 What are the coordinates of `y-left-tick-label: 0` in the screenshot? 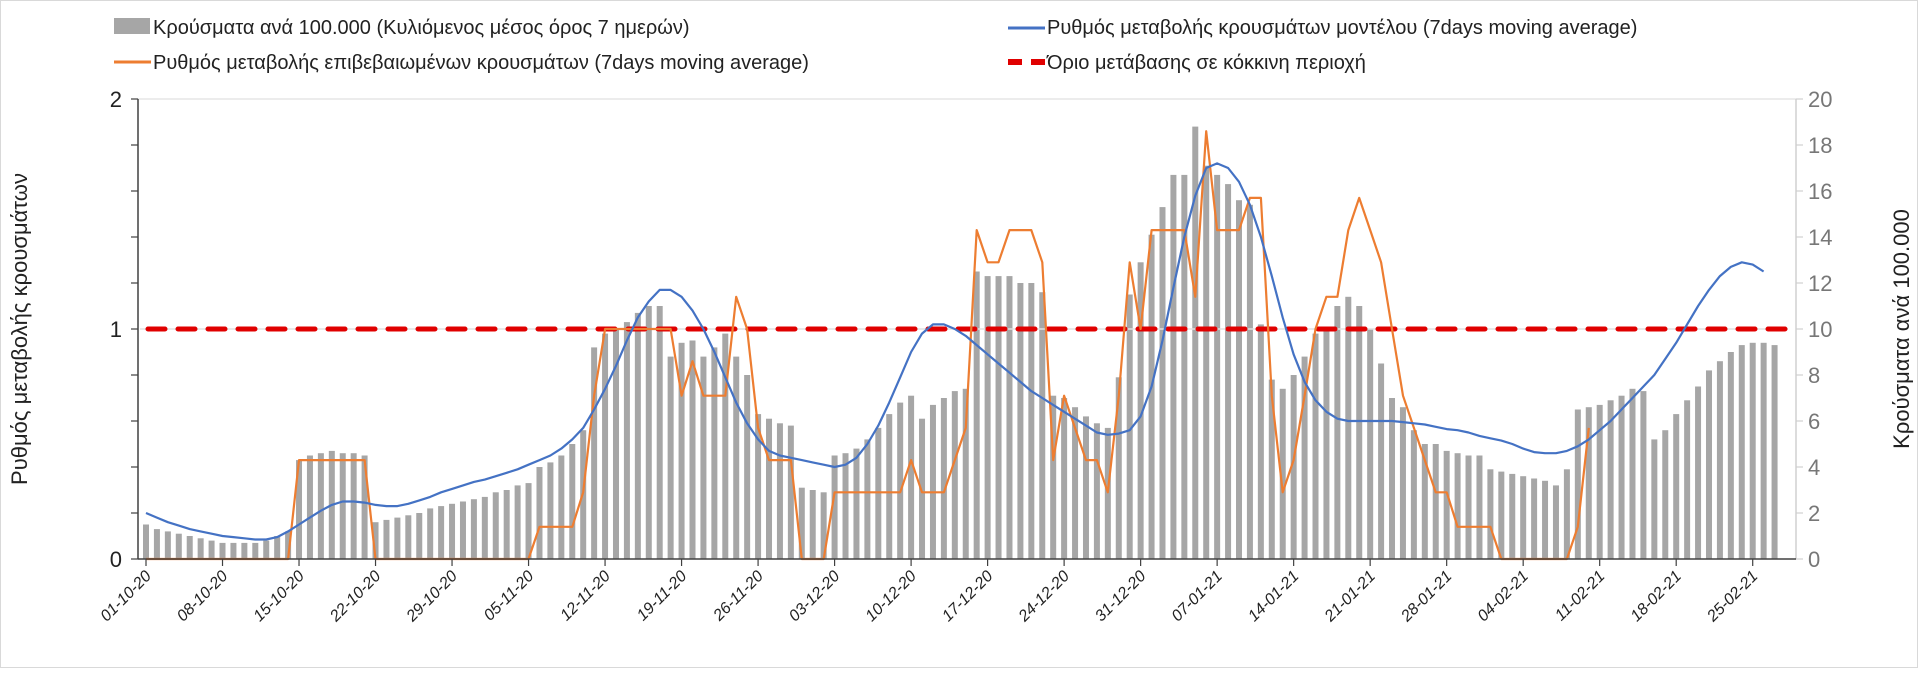 It's located at (116, 559).